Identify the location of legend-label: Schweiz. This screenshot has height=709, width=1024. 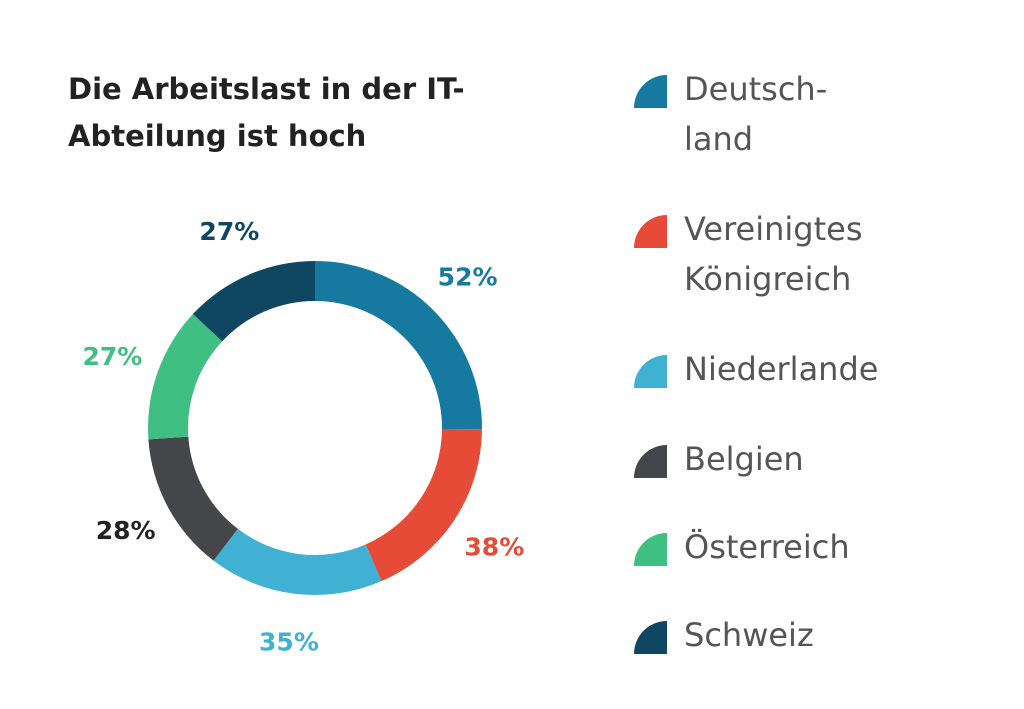
(749, 635).